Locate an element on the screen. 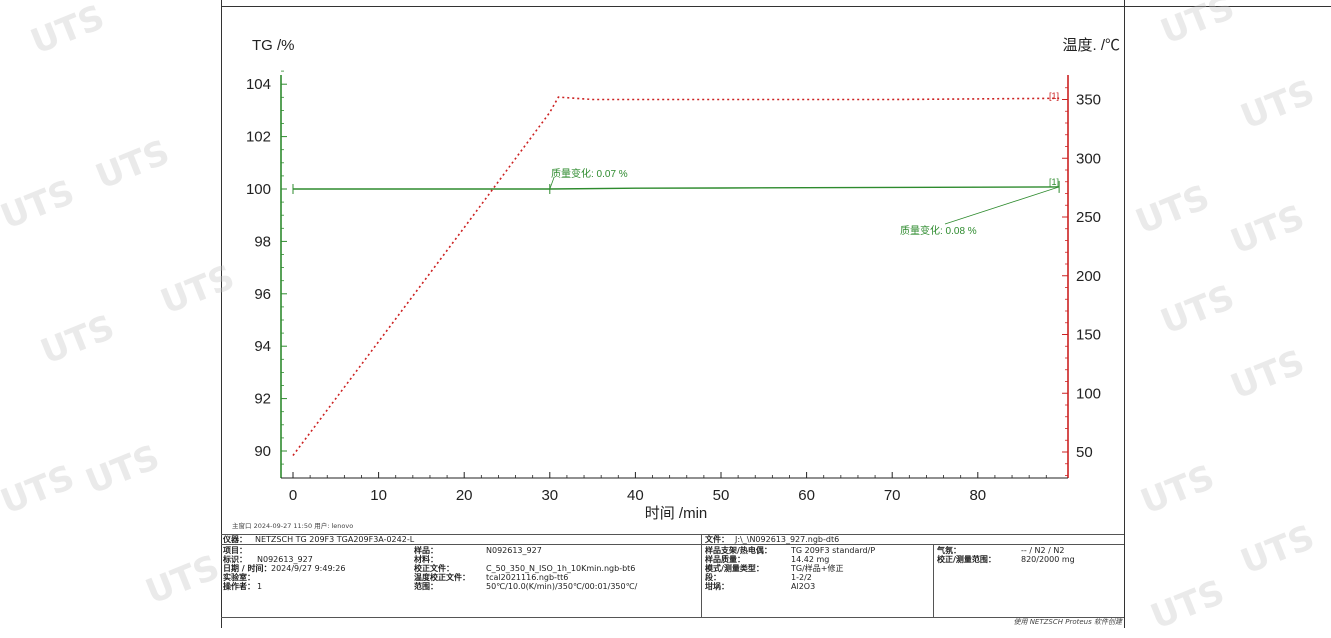 This screenshot has height=638, width=1331. info-label: 样品支架/热电偶： is located at coordinates (738, 550).